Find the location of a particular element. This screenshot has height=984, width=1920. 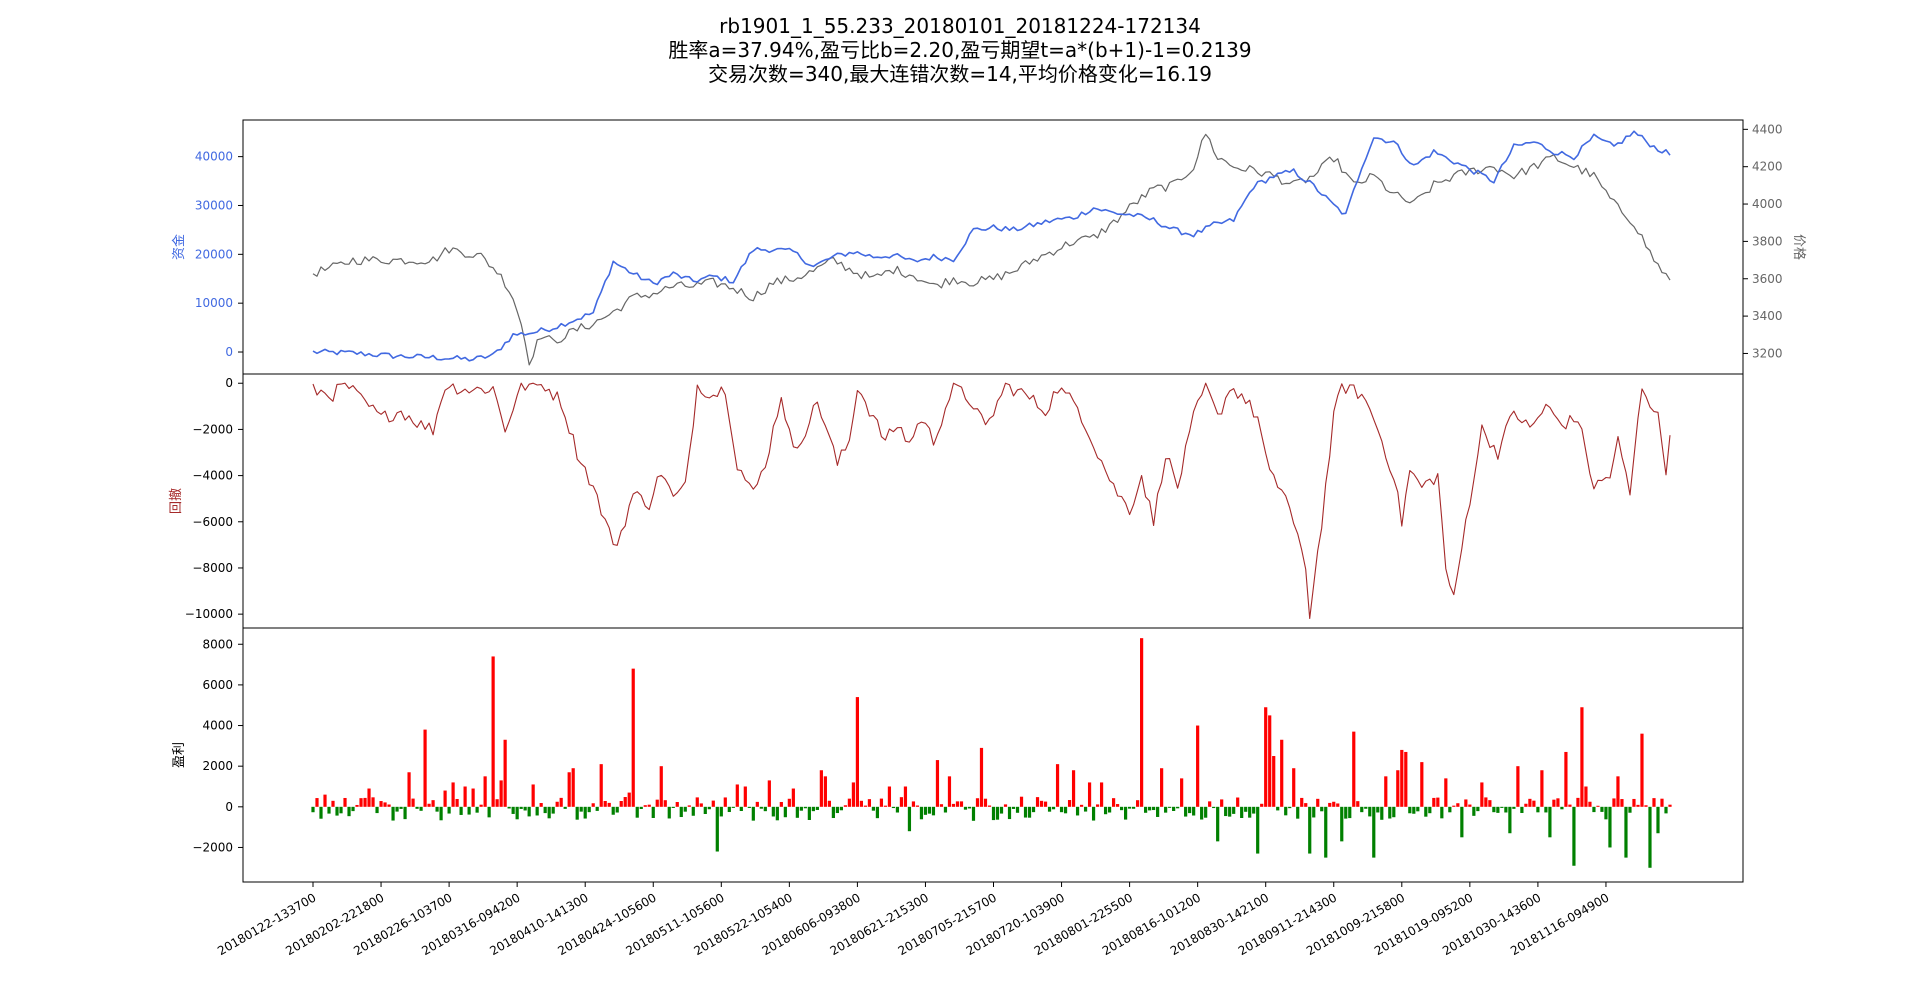

capital-axis-title: 资金 is located at coordinates (179, 247).